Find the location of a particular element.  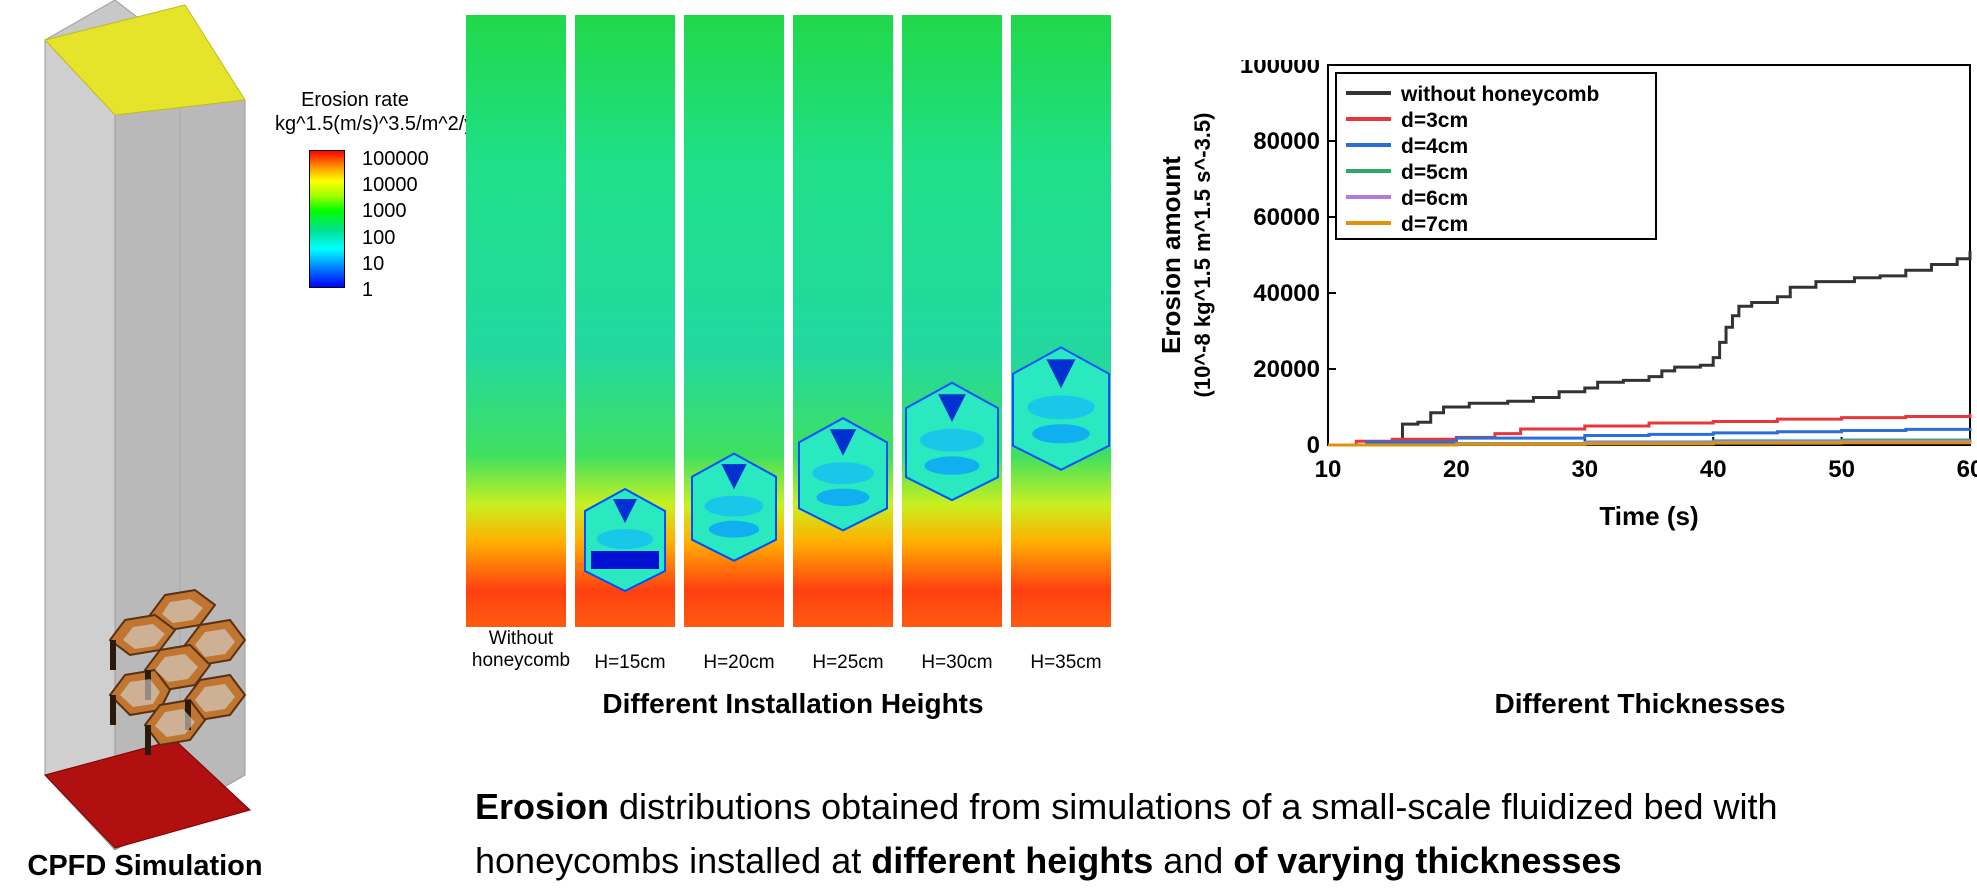

legend-tick: 100 is located at coordinates (379, 238).